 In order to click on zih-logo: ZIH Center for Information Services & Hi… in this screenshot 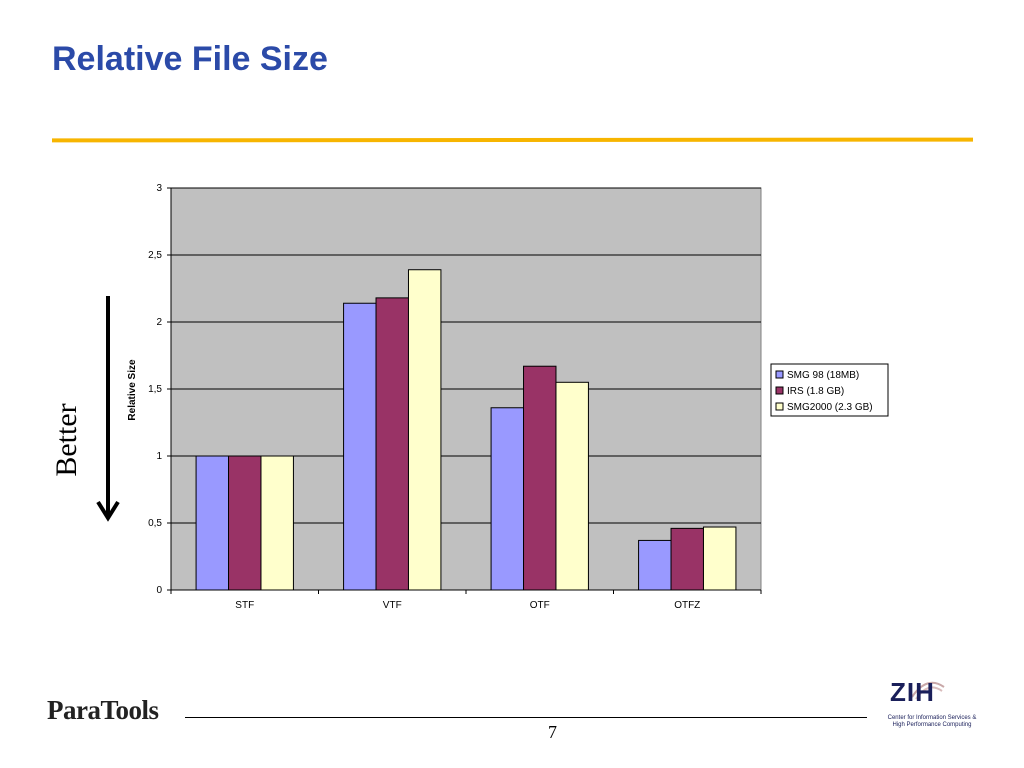, I will do `click(928, 705)`.